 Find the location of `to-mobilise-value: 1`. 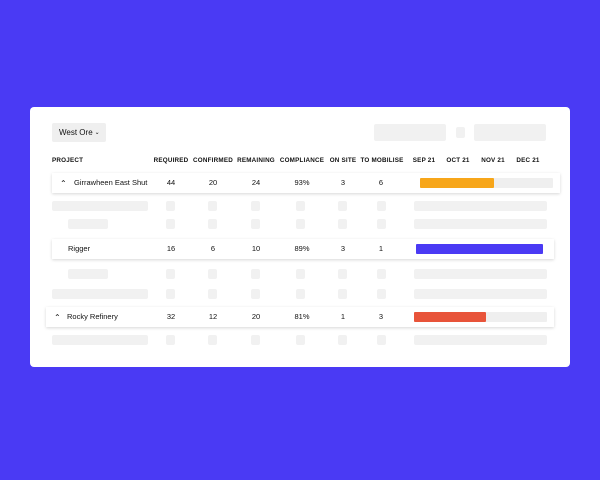

to-mobilise-value: 1 is located at coordinates (381, 248).